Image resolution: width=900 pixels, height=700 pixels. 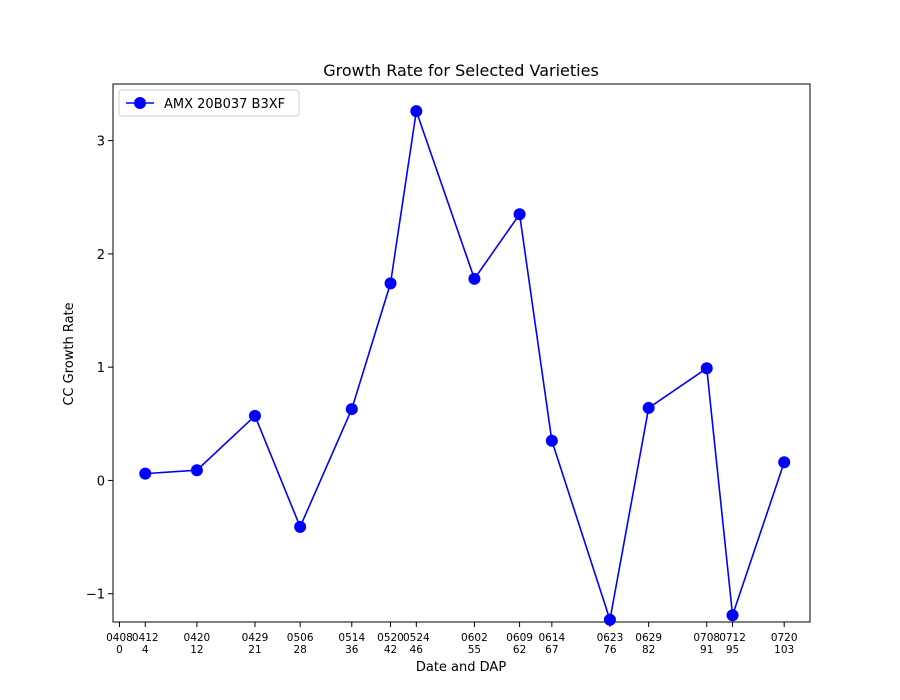 I want to click on x-tick-date-label: 0708, so click(x=706, y=638).